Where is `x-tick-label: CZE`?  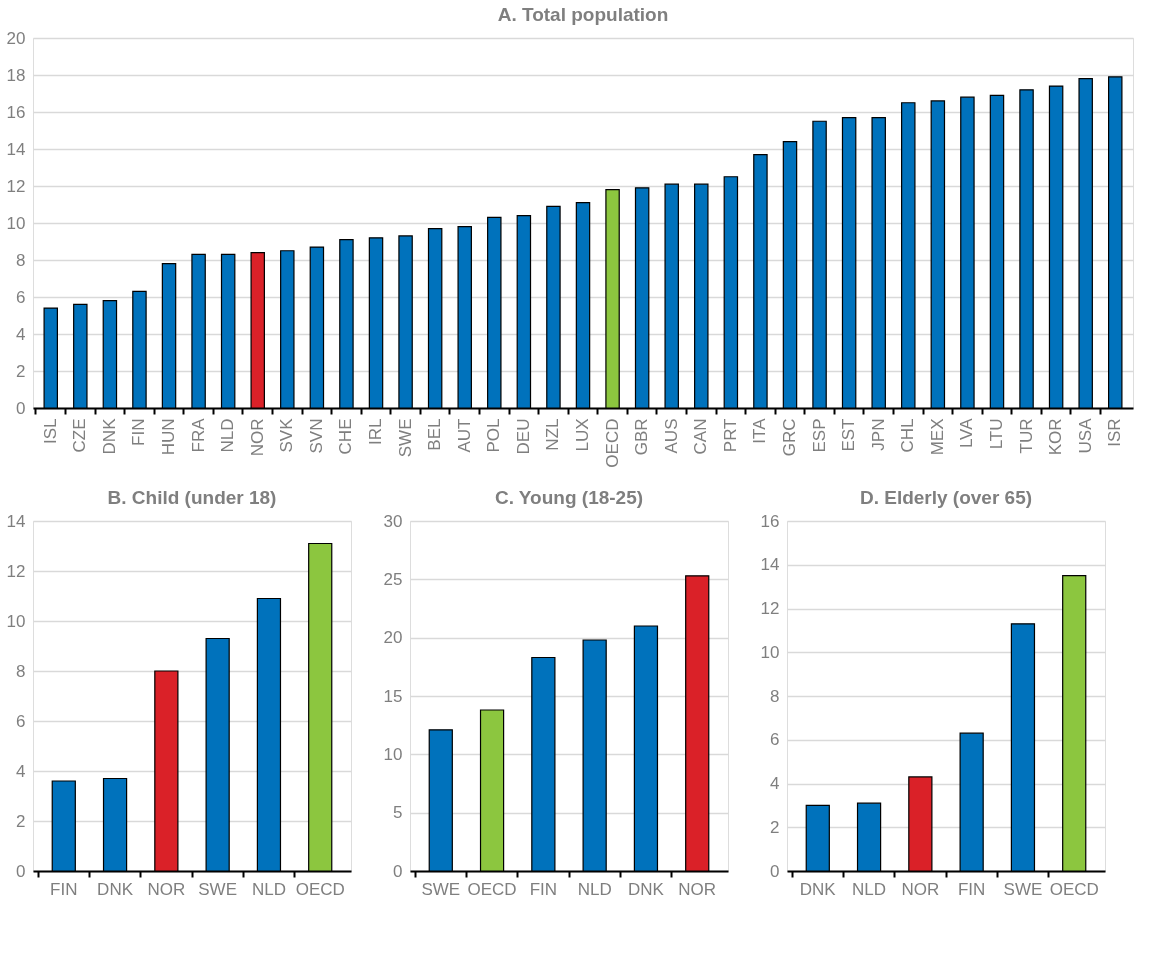
x-tick-label: CZE is located at coordinates (80, 435).